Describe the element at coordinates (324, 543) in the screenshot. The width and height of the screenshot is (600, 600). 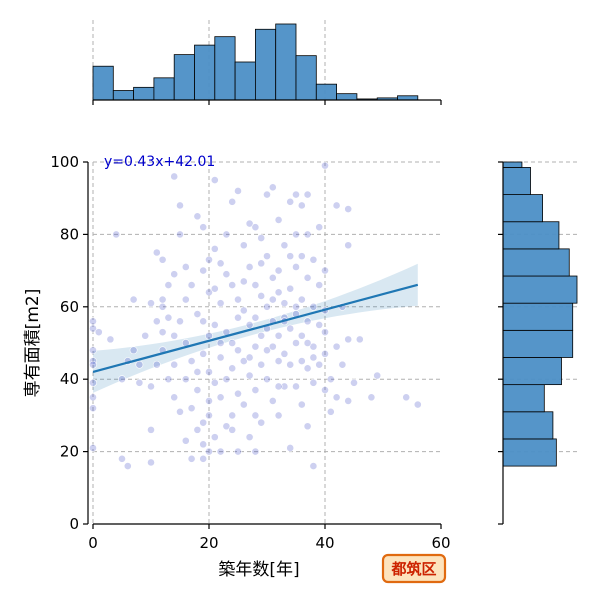
I see `x-tick-label: 40` at that location.